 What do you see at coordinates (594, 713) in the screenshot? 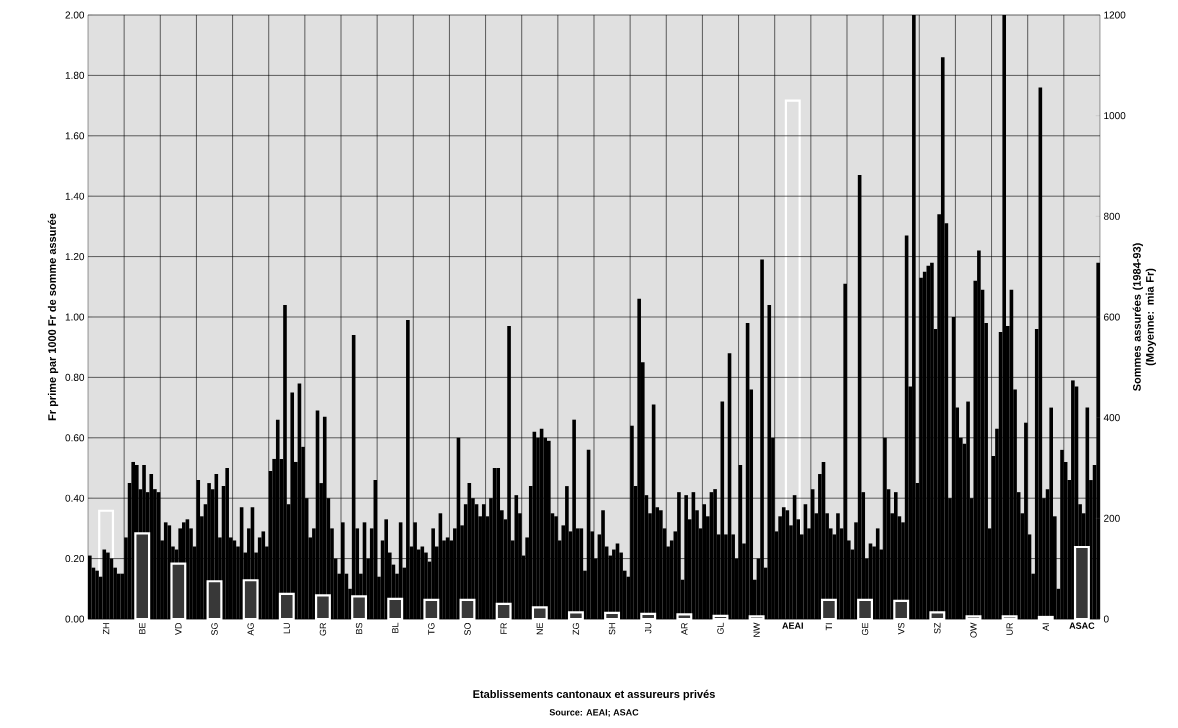
I see `source-note: Source: AEAI; ASAC` at bounding box center [594, 713].